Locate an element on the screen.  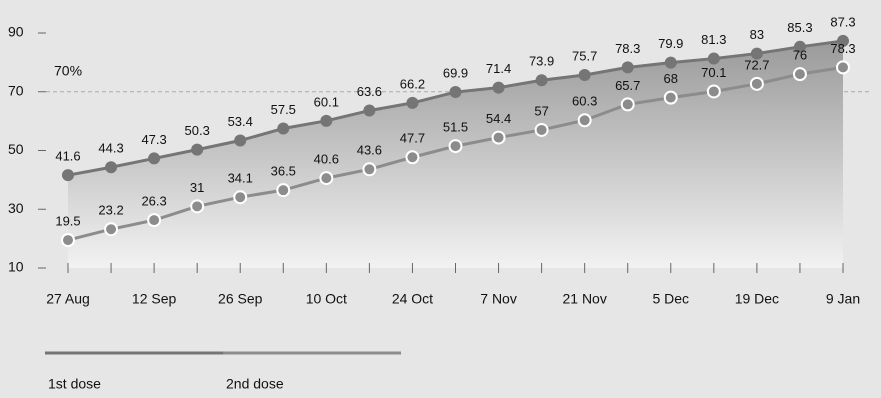
x-tick-label: 21 Nov is located at coordinates (584, 299).